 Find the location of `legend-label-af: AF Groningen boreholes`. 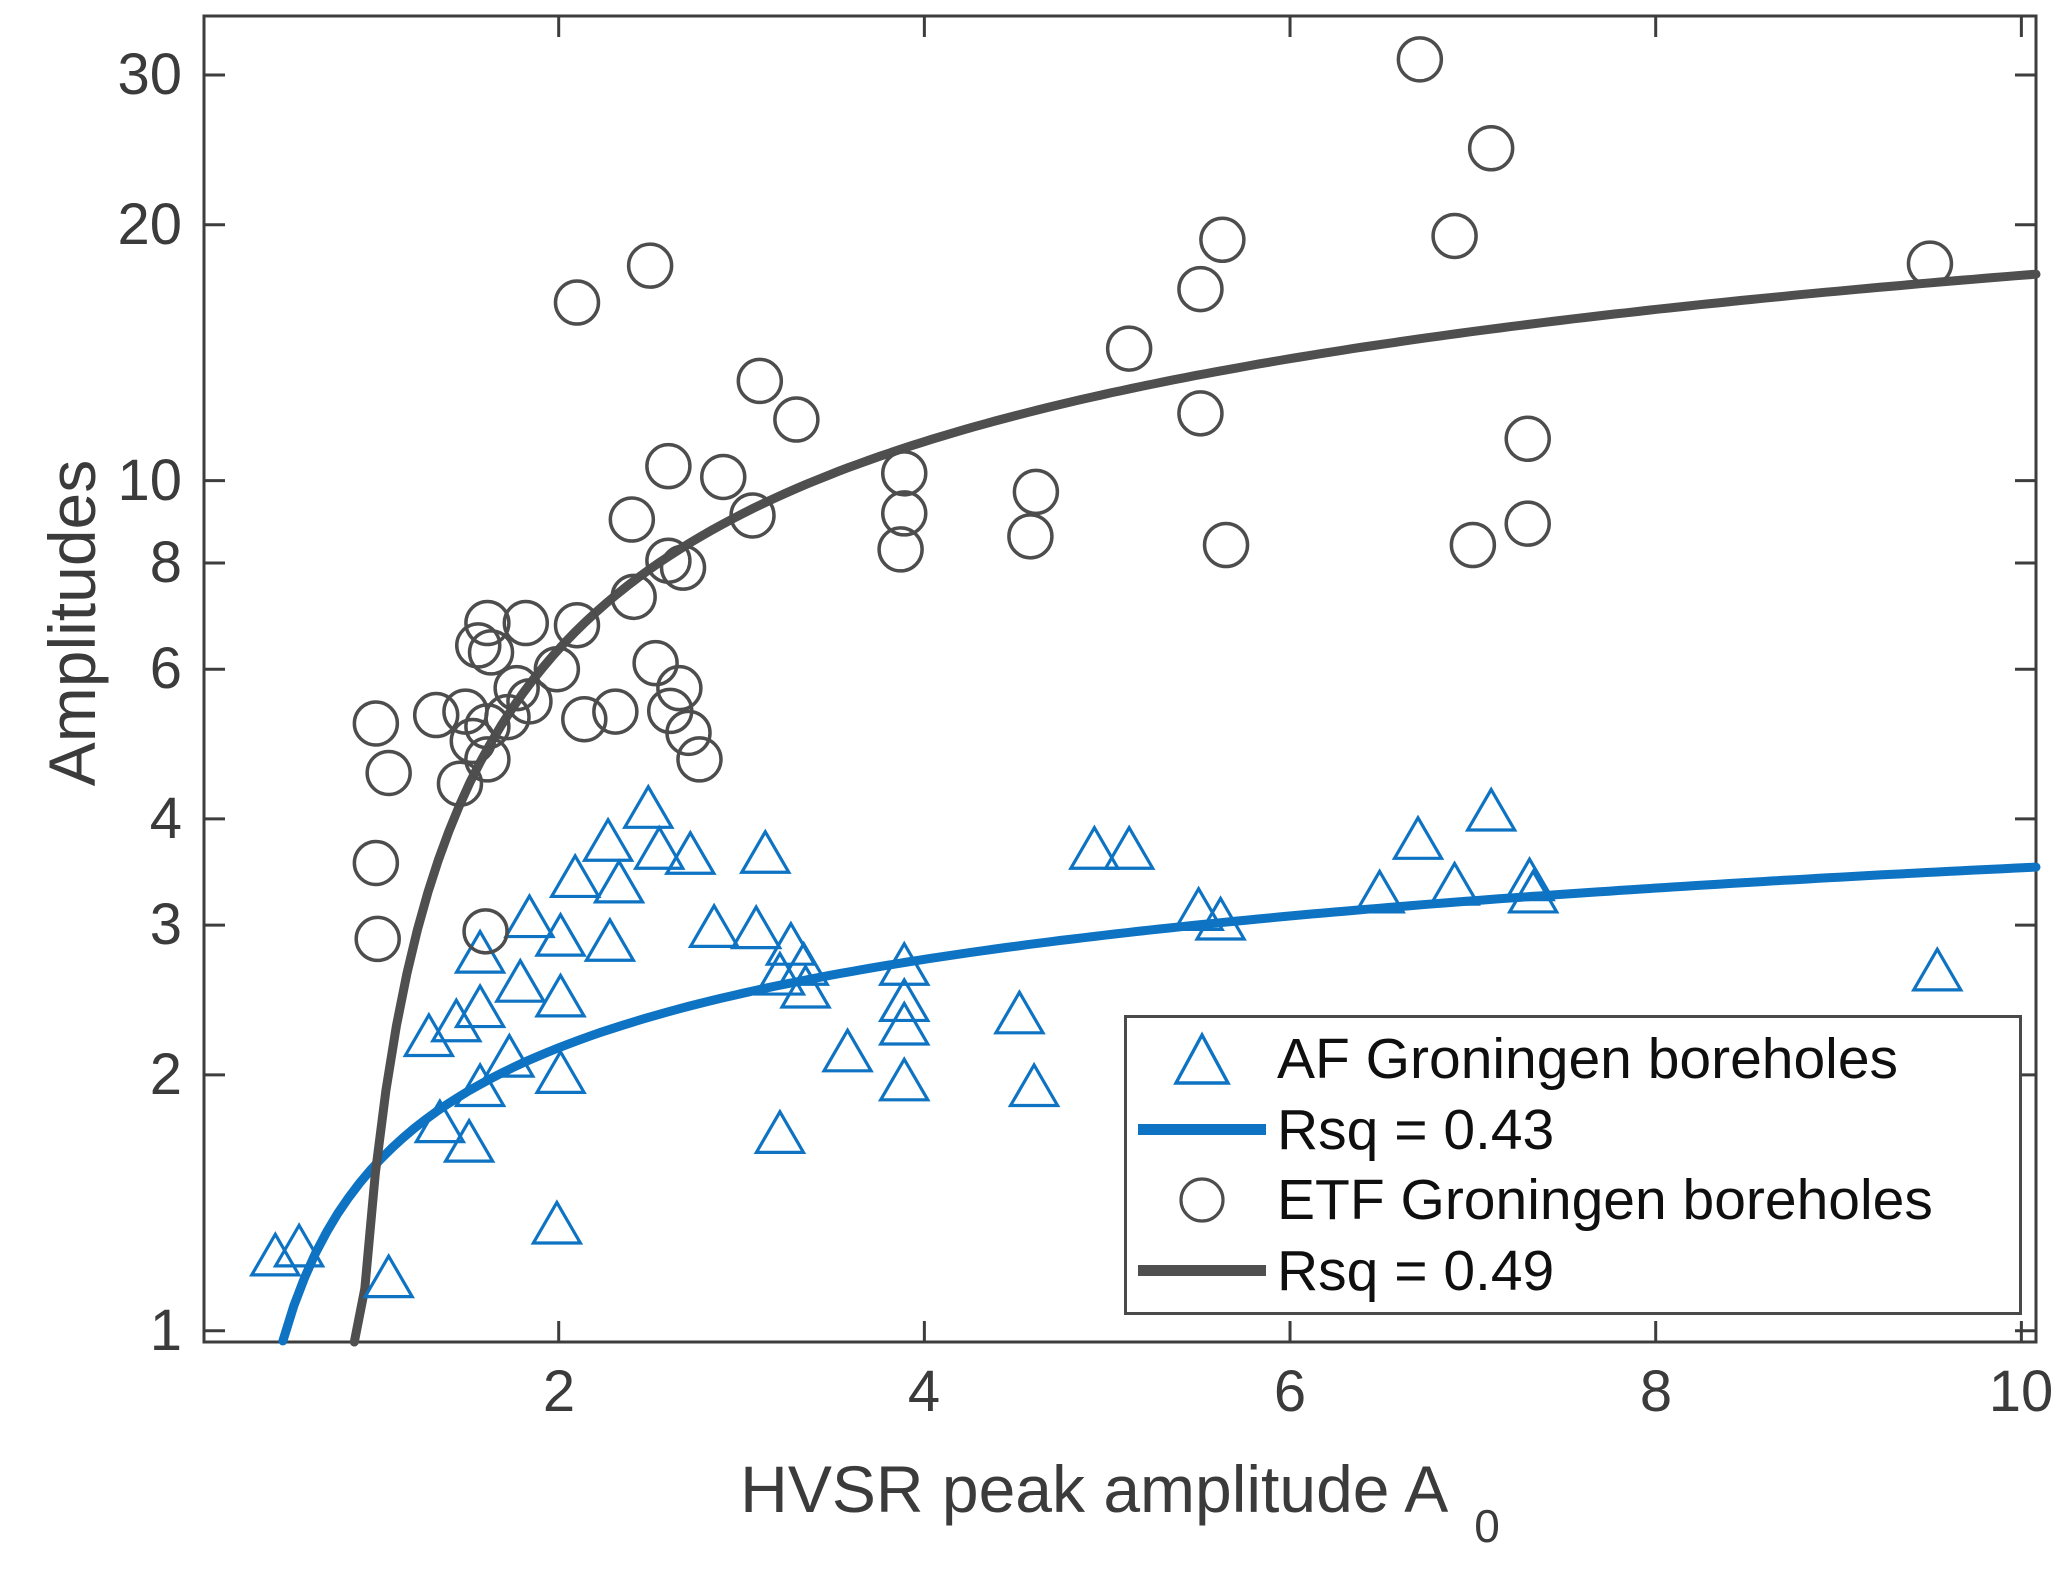

legend-label-af: AF Groningen boreholes is located at coordinates (1588, 1059).